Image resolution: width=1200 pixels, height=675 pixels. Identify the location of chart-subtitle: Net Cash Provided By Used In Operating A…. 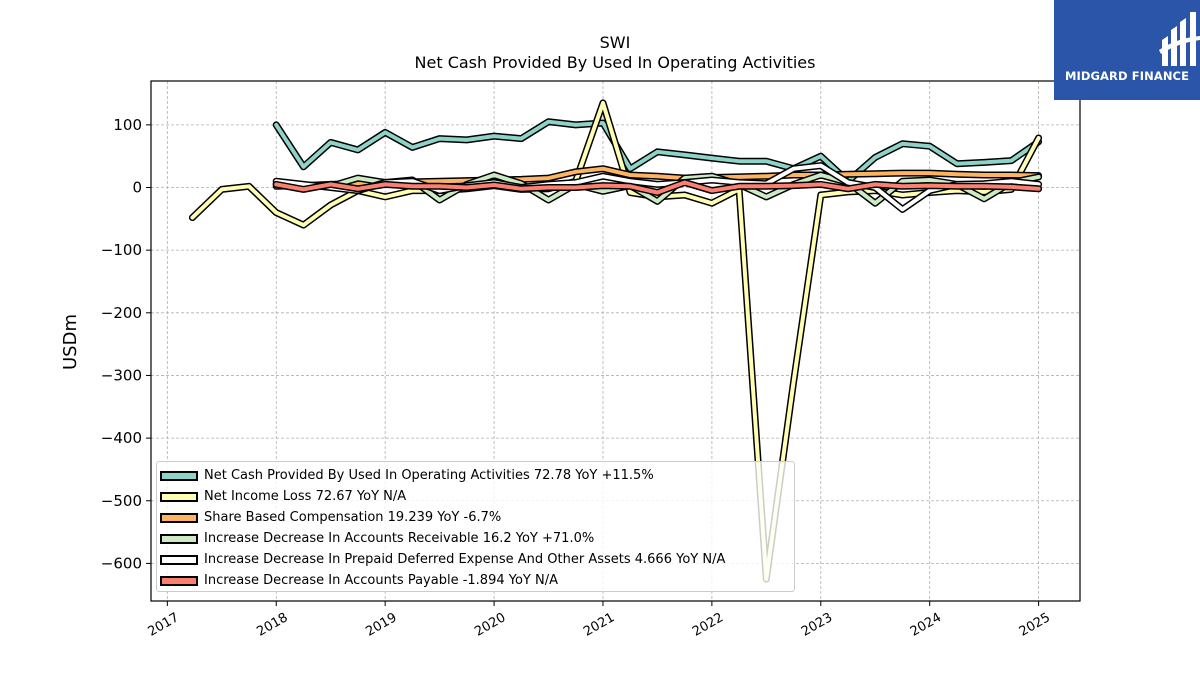
(615, 62).